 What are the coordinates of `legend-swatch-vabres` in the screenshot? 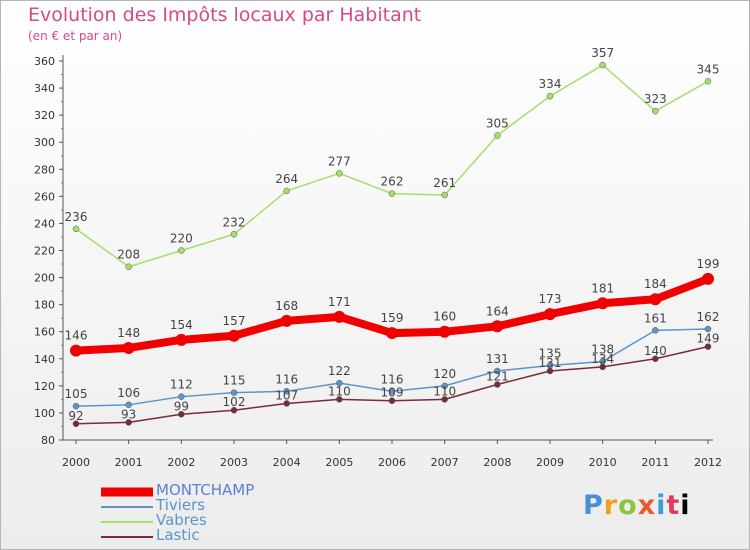 It's located at (127, 522).